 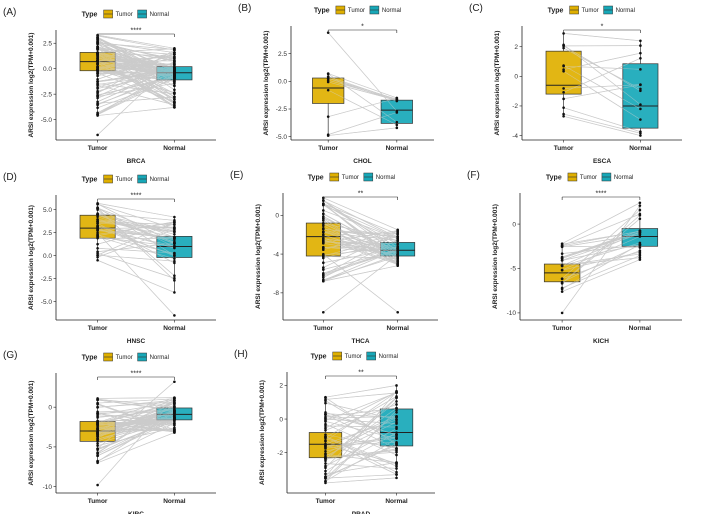 I want to click on data-points, so click(x=361, y=255).